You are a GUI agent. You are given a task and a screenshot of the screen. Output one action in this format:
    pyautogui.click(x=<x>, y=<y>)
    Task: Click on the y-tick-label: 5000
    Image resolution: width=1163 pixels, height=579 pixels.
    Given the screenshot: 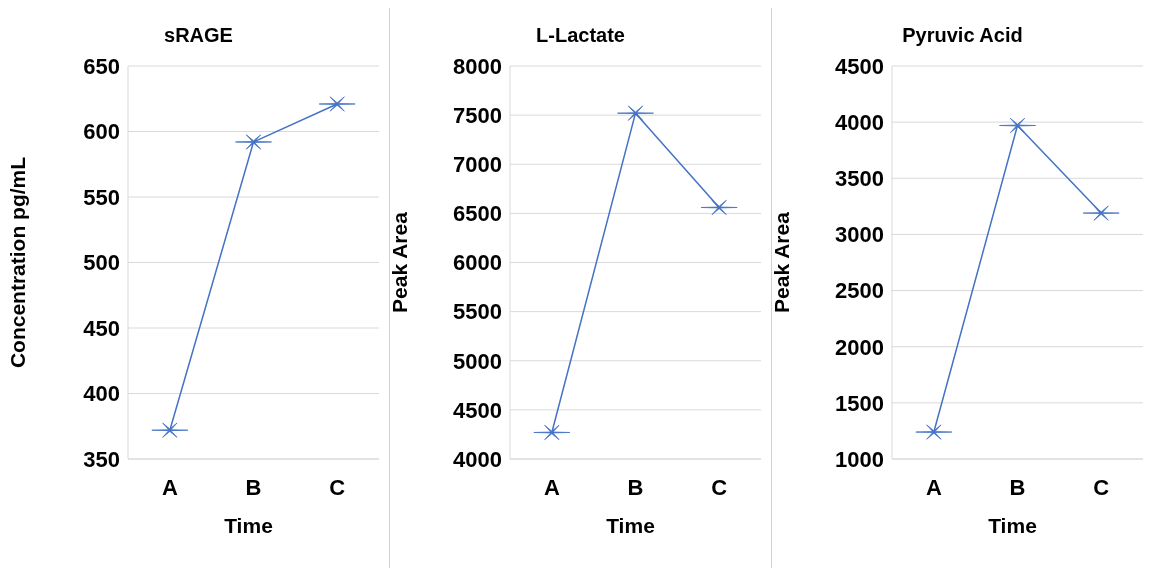 What is the action you would take?
    pyautogui.click(x=477, y=361)
    